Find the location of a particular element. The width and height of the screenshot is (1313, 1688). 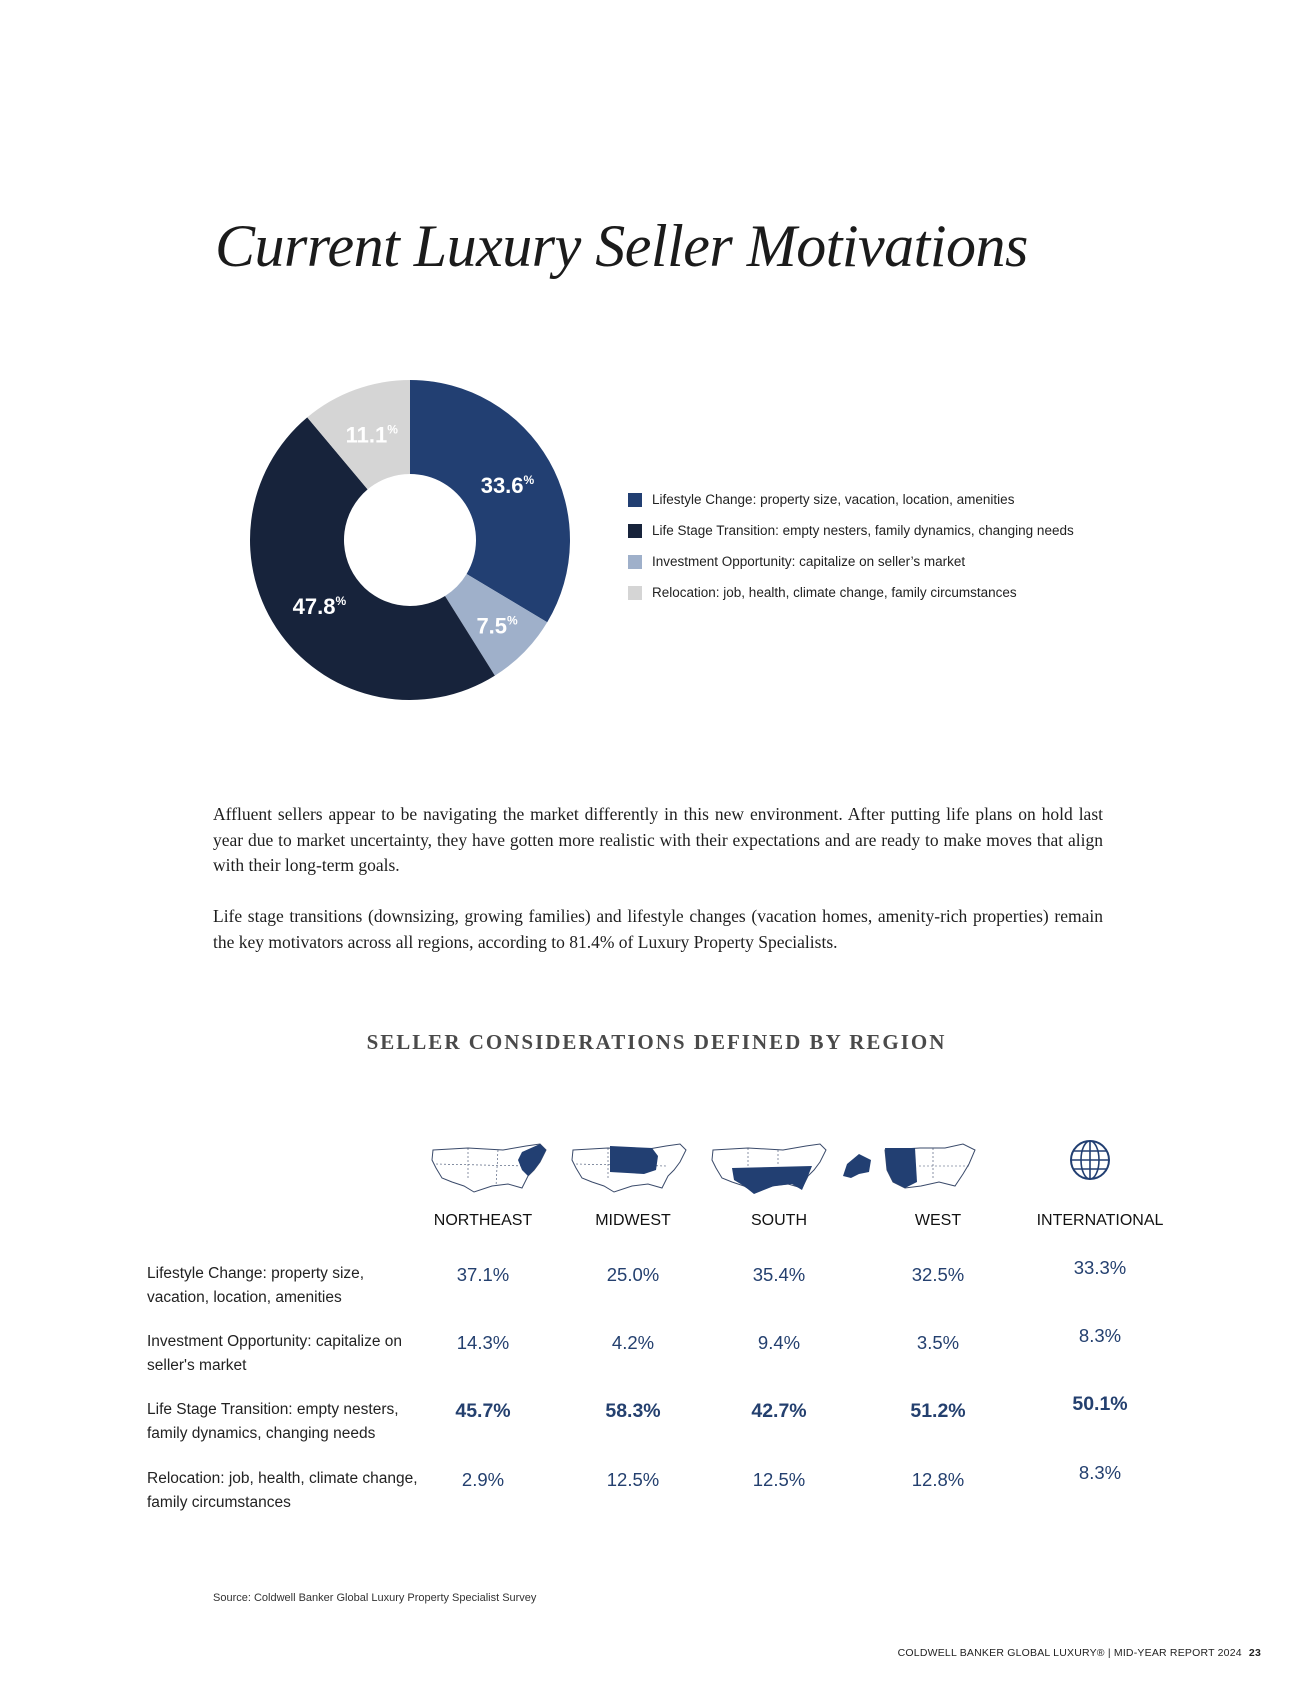

page-title: Current Luxury Seller Motivations is located at coordinates (621, 246).